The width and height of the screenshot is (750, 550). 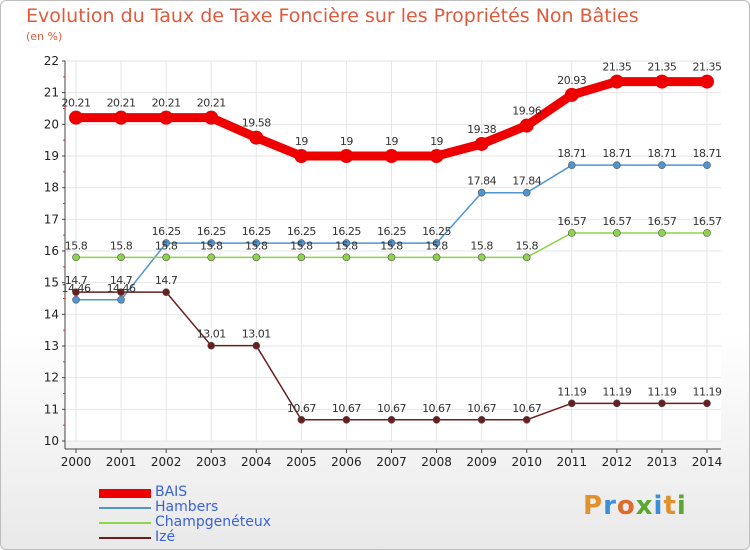 I want to click on x-tick-label: 2006, so click(x=346, y=462).